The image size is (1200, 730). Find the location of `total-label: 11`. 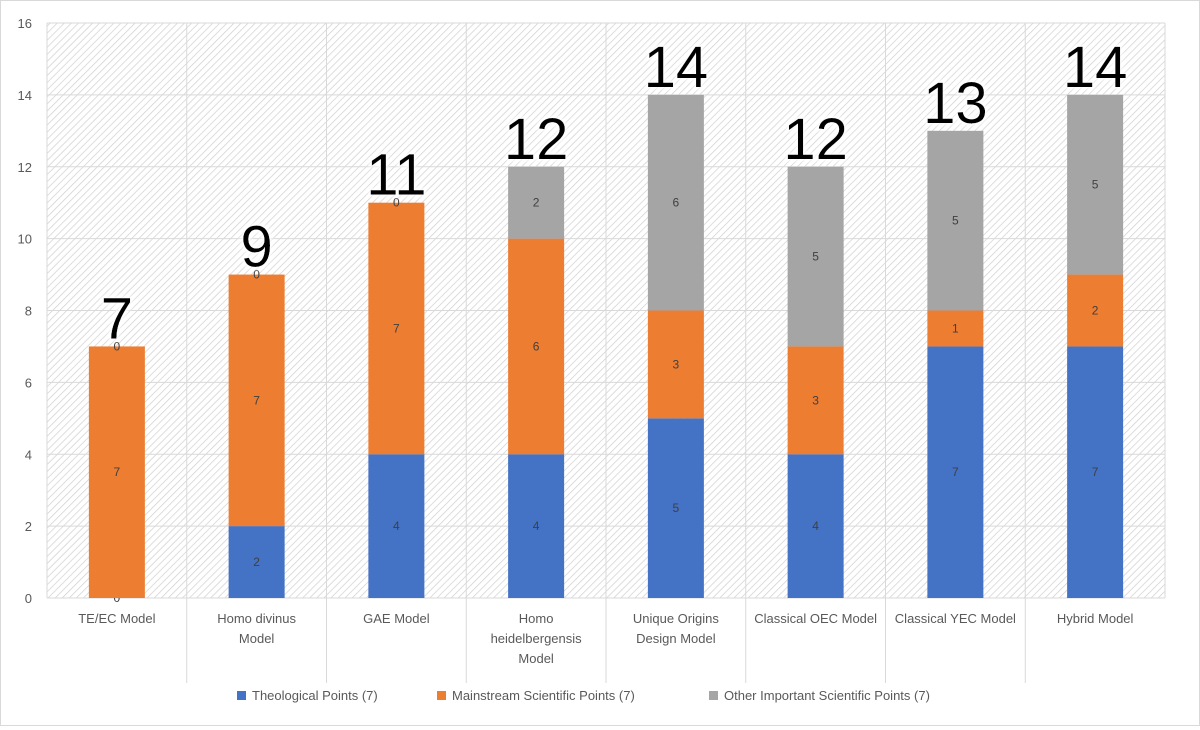

total-label: 11 is located at coordinates (396, 175).